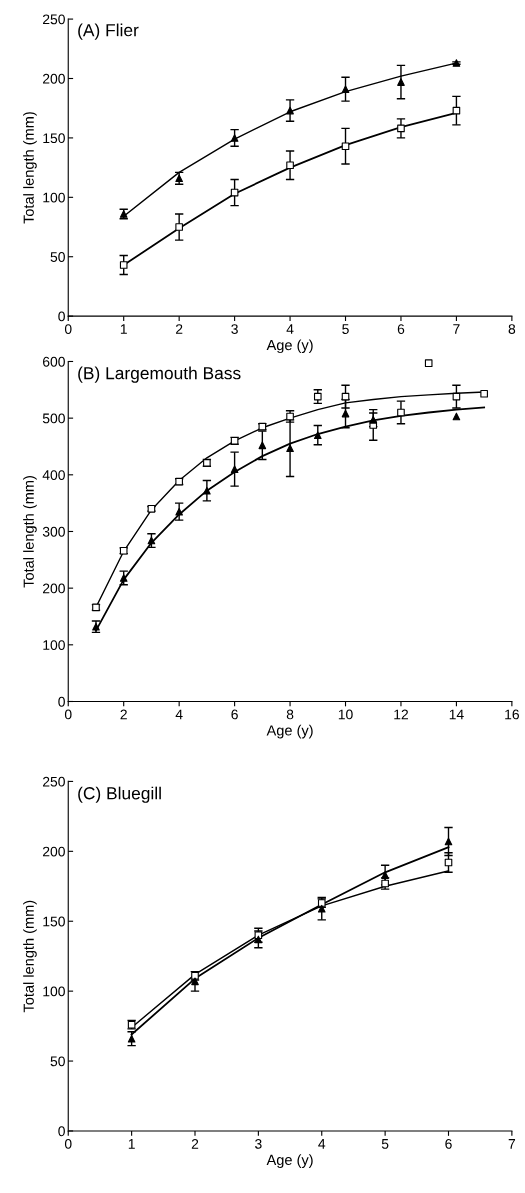  What do you see at coordinates (159, 374) in the screenshot?
I see `chart-title: (B) Largemouth Bass` at bounding box center [159, 374].